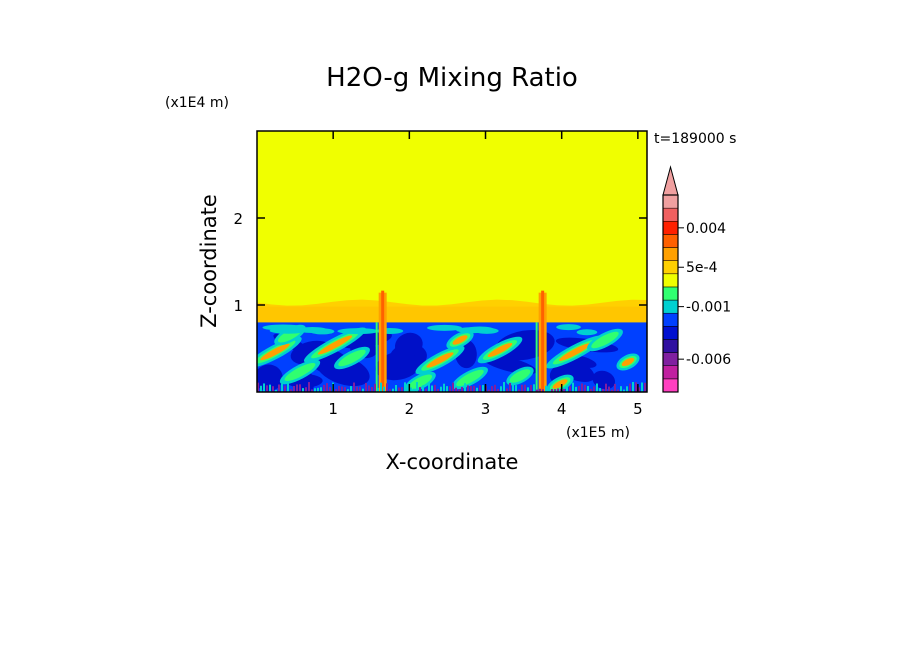  Describe the element at coordinates (333, 409) in the screenshot. I see `x-tick-label: 1` at that location.